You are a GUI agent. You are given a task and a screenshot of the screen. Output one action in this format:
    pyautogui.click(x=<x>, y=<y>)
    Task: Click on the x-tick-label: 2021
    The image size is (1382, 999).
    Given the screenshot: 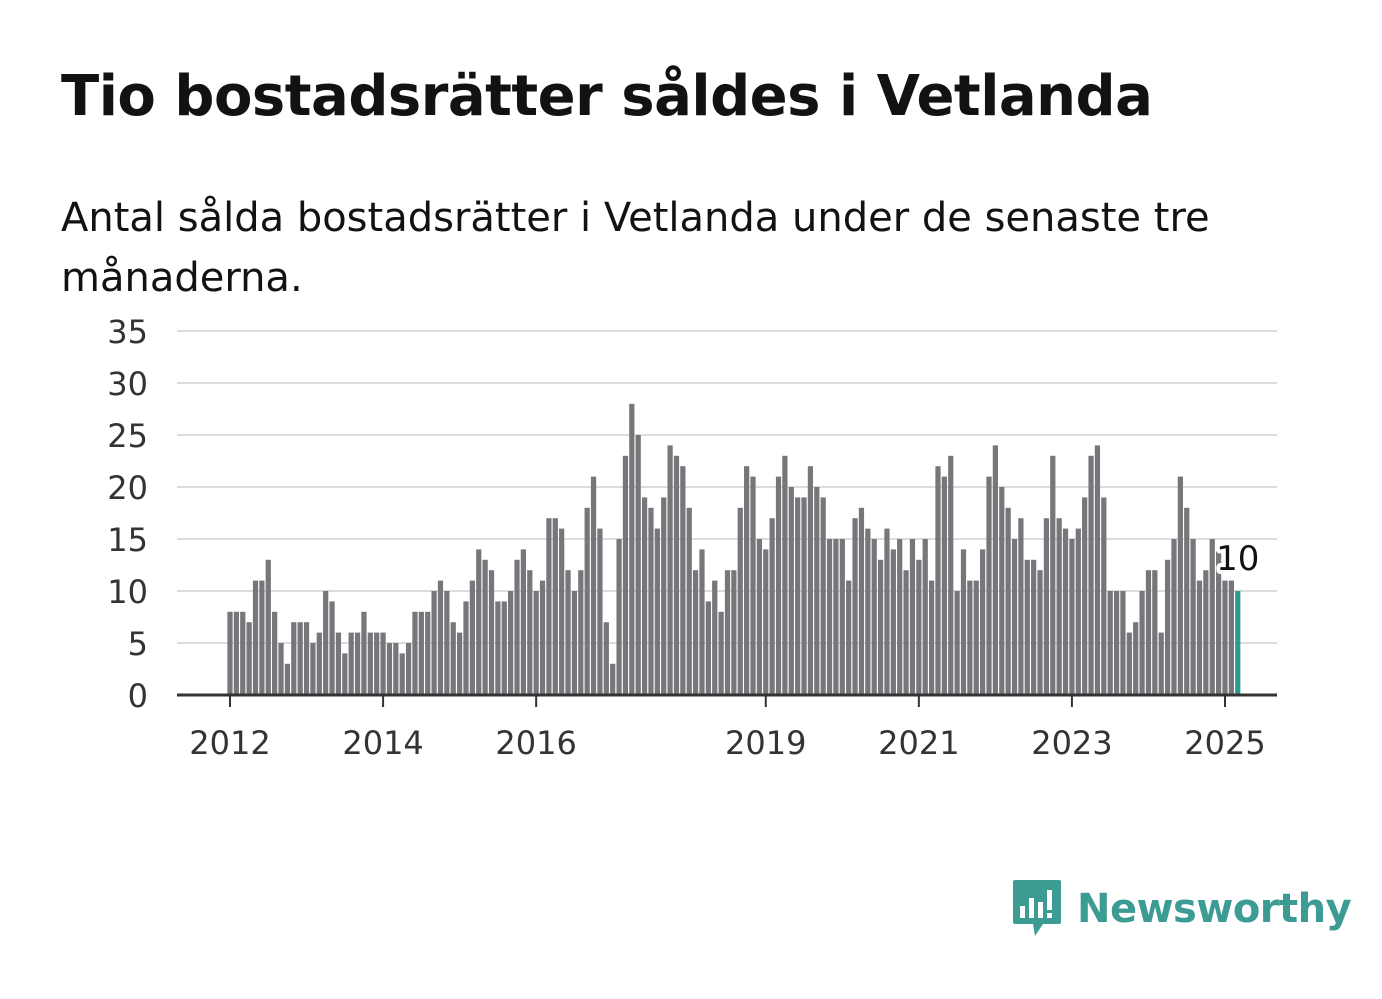 What is the action you would take?
    pyautogui.click(x=918, y=743)
    